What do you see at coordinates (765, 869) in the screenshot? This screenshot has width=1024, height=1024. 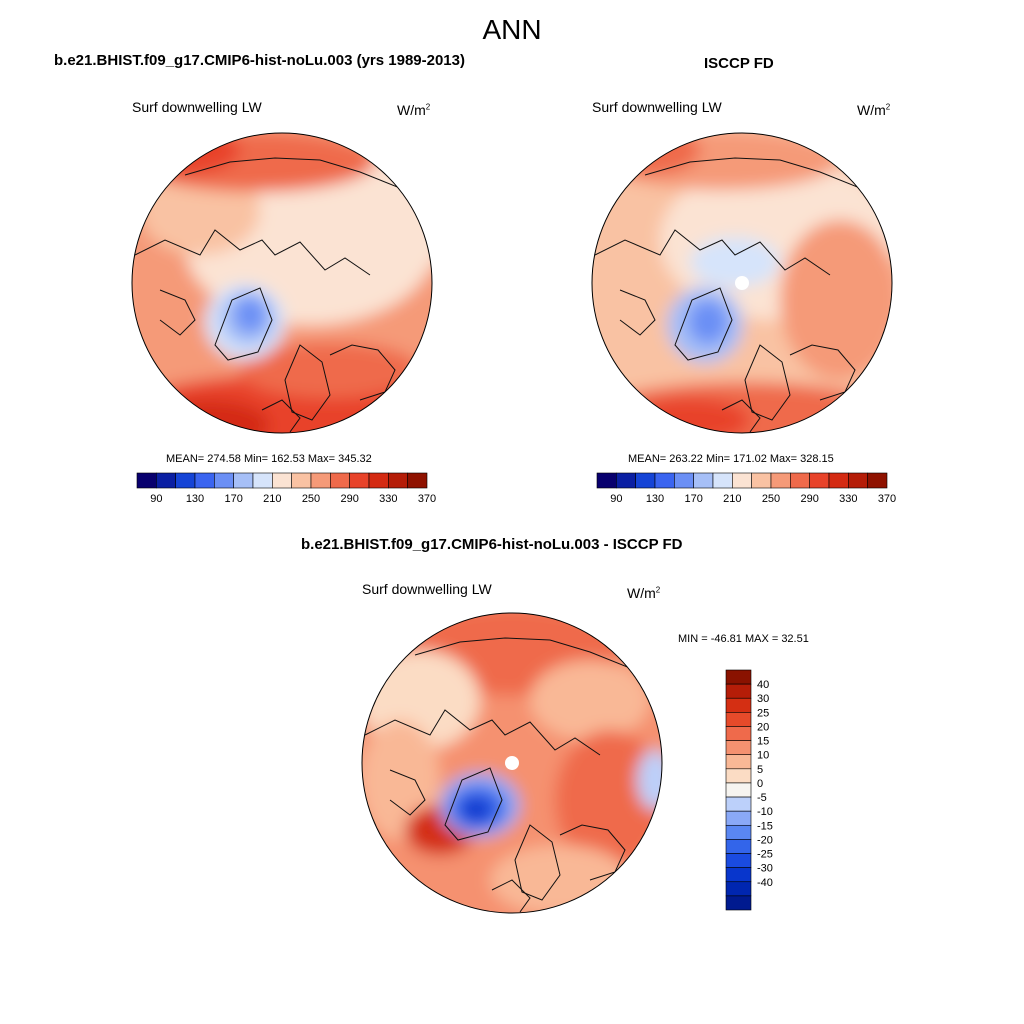 I see `colorbar-difference-tick-label: -30` at bounding box center [765, 869].